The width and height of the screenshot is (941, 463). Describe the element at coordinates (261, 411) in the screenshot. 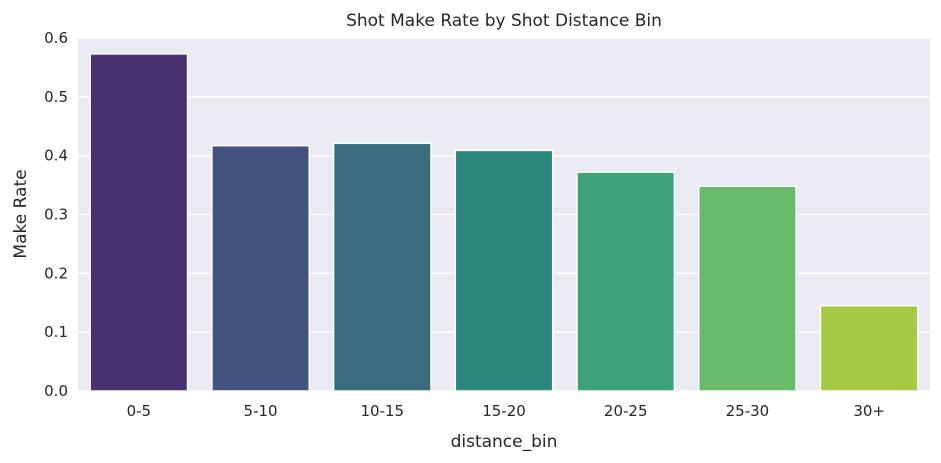

I see `x-tick-label: 5-10` at that location.